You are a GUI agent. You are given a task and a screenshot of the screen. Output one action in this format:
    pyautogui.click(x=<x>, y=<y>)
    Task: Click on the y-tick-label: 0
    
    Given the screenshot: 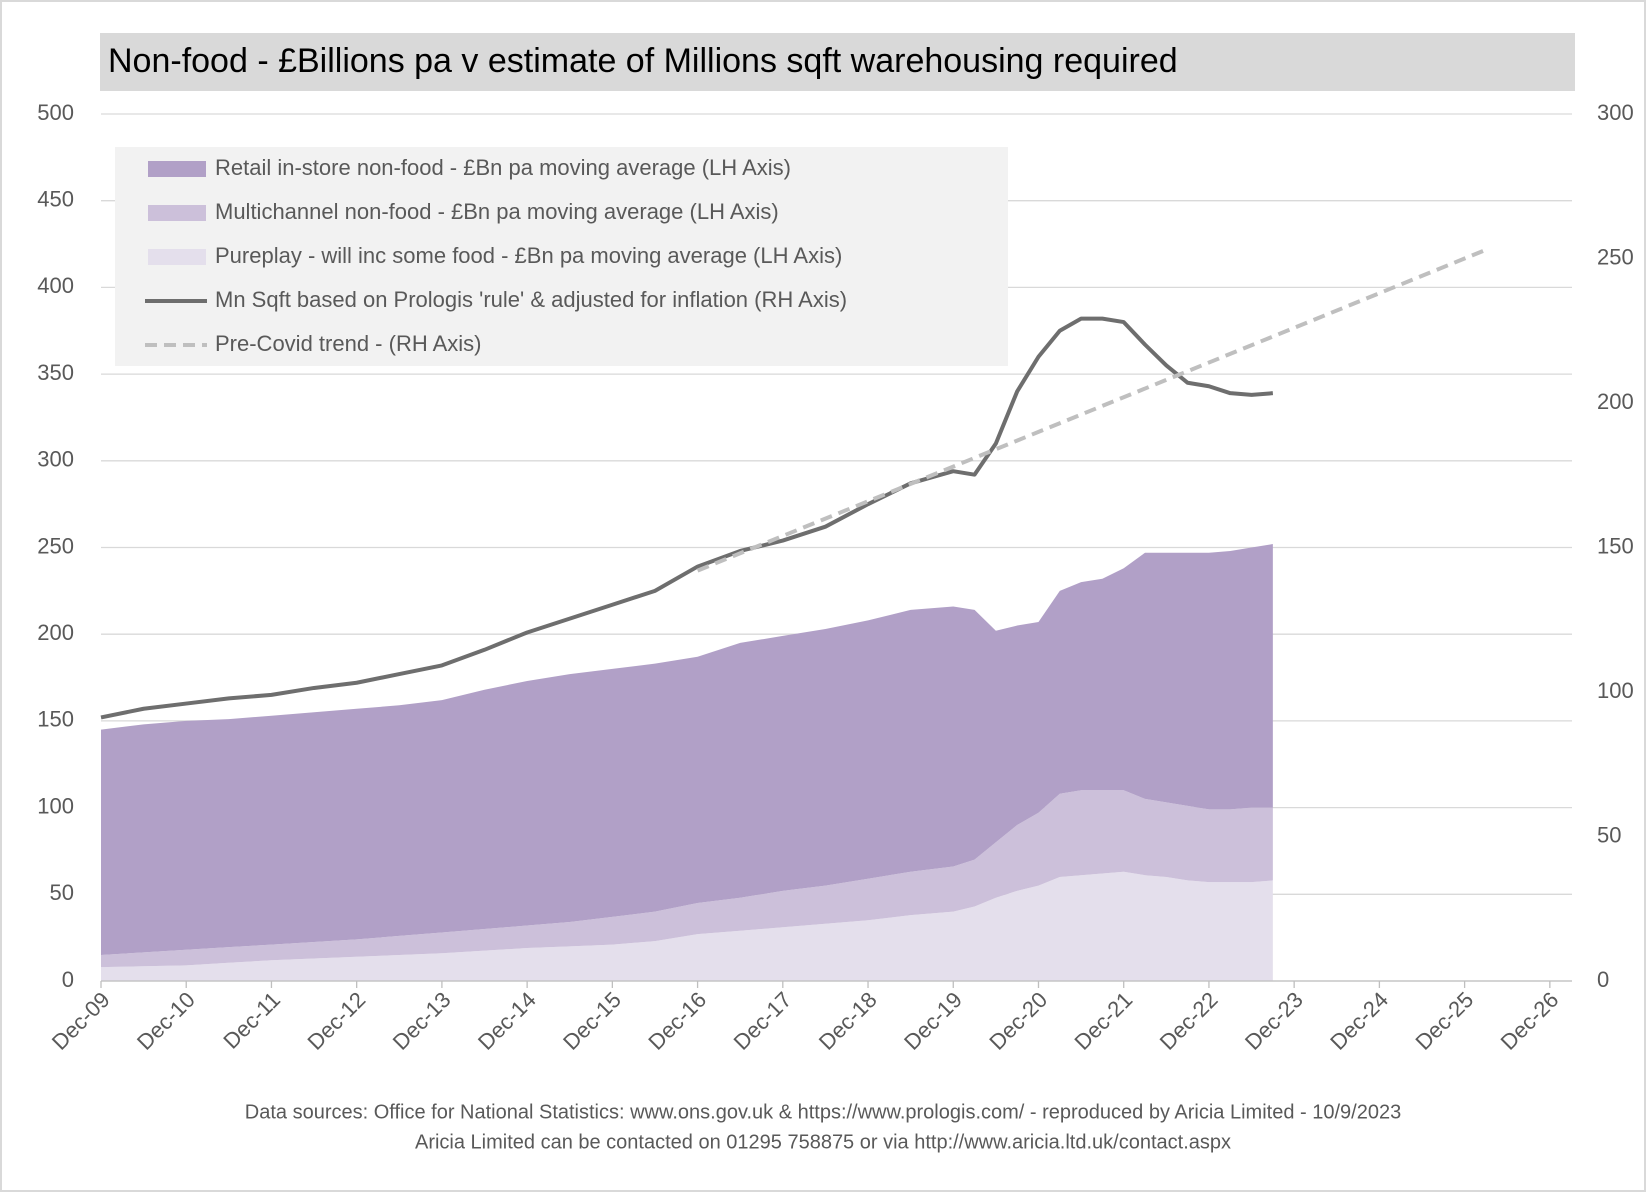 What is the action you would take?
    pyautogui.click(x=68, y=979)
    